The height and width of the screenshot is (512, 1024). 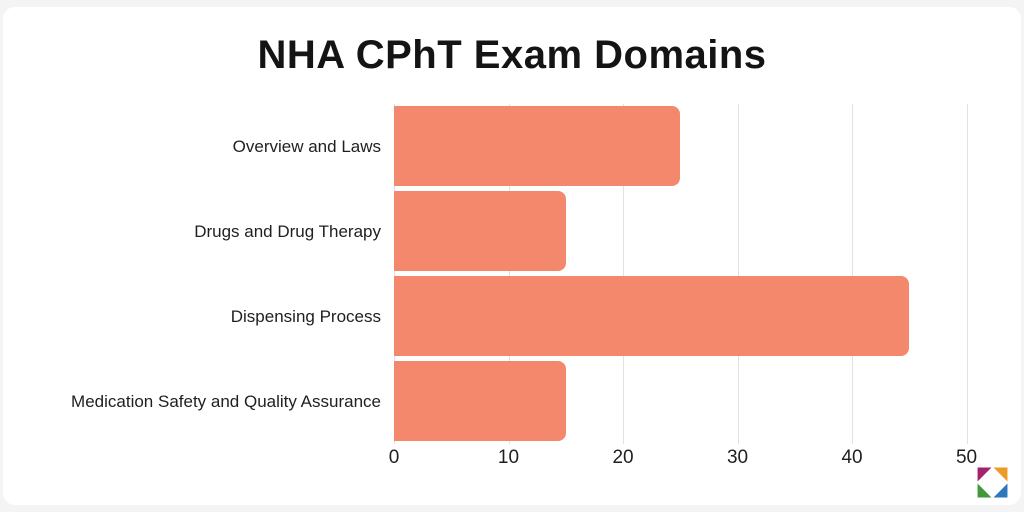 I want to click on x-axis-ticks: 0 10 20 30 40 50, so click(x=683, y=460).